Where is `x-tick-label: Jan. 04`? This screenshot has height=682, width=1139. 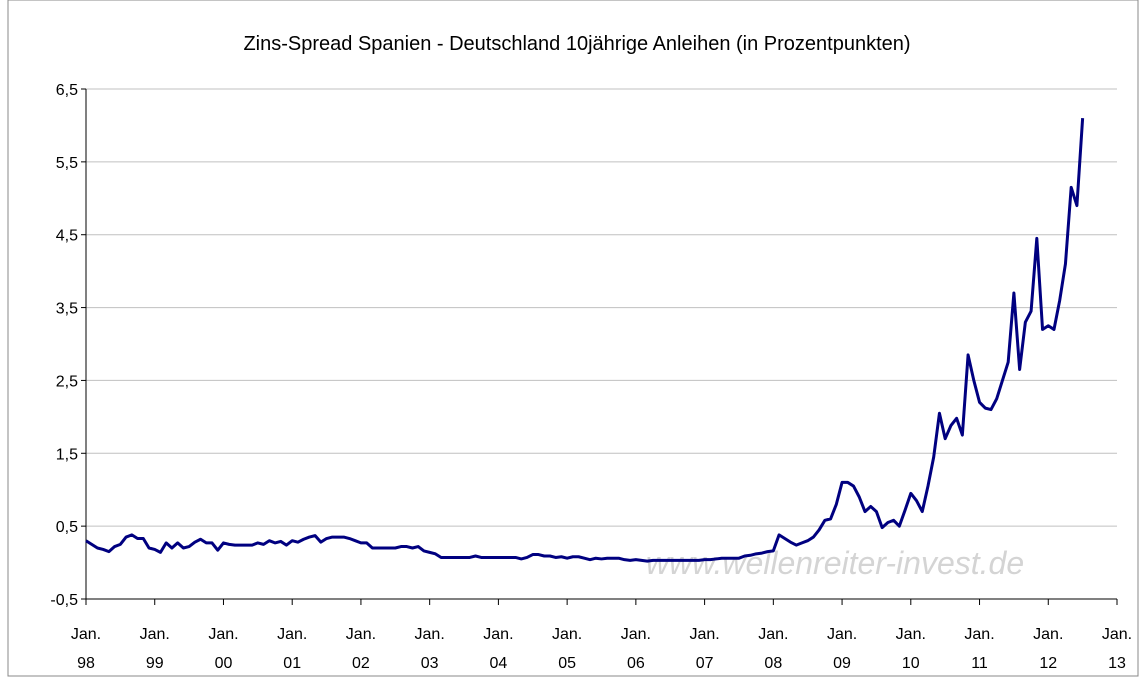
x-tick-label: Jan. 04 is located at coordinates (498, 649).